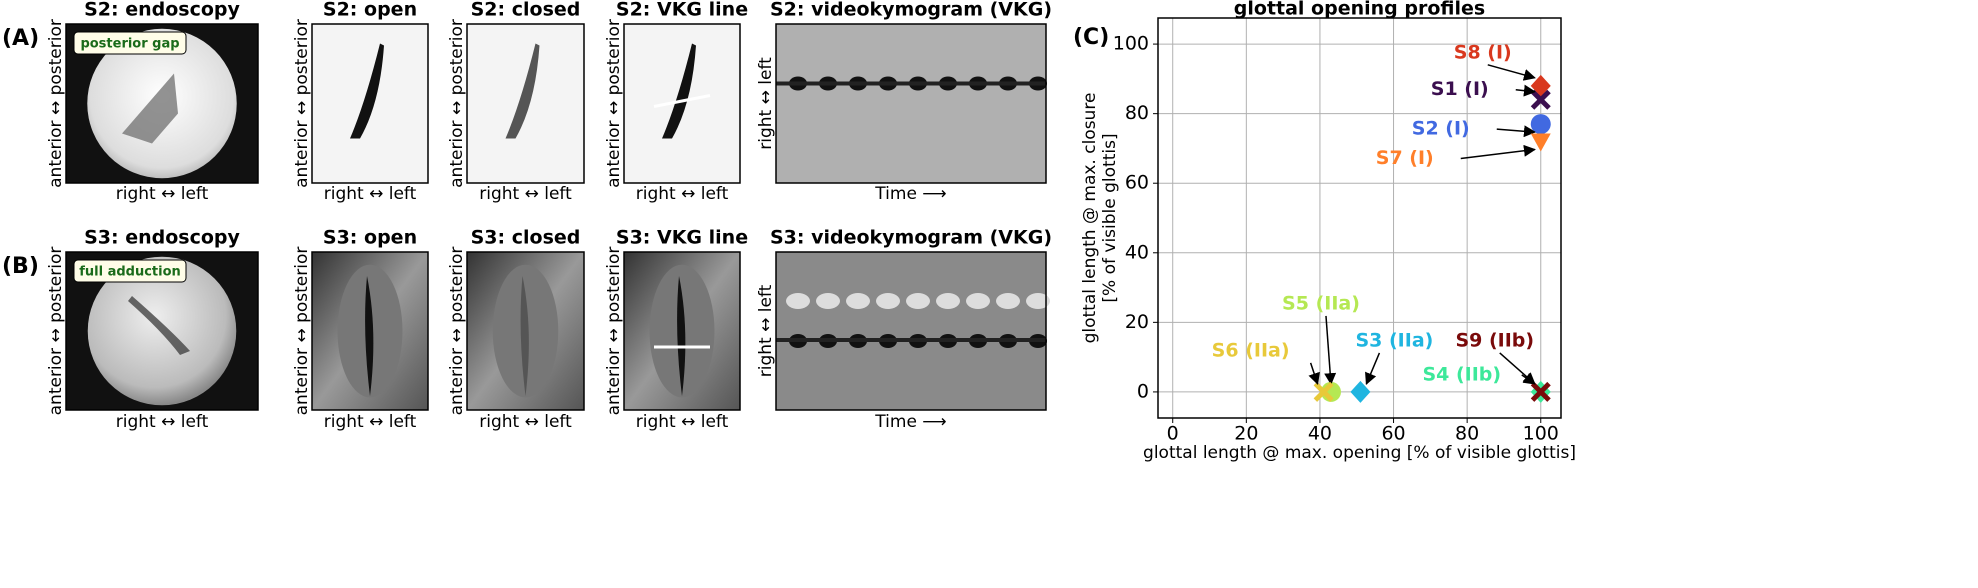  I want to click on panel-title: S2: closed, so click(526, 10).